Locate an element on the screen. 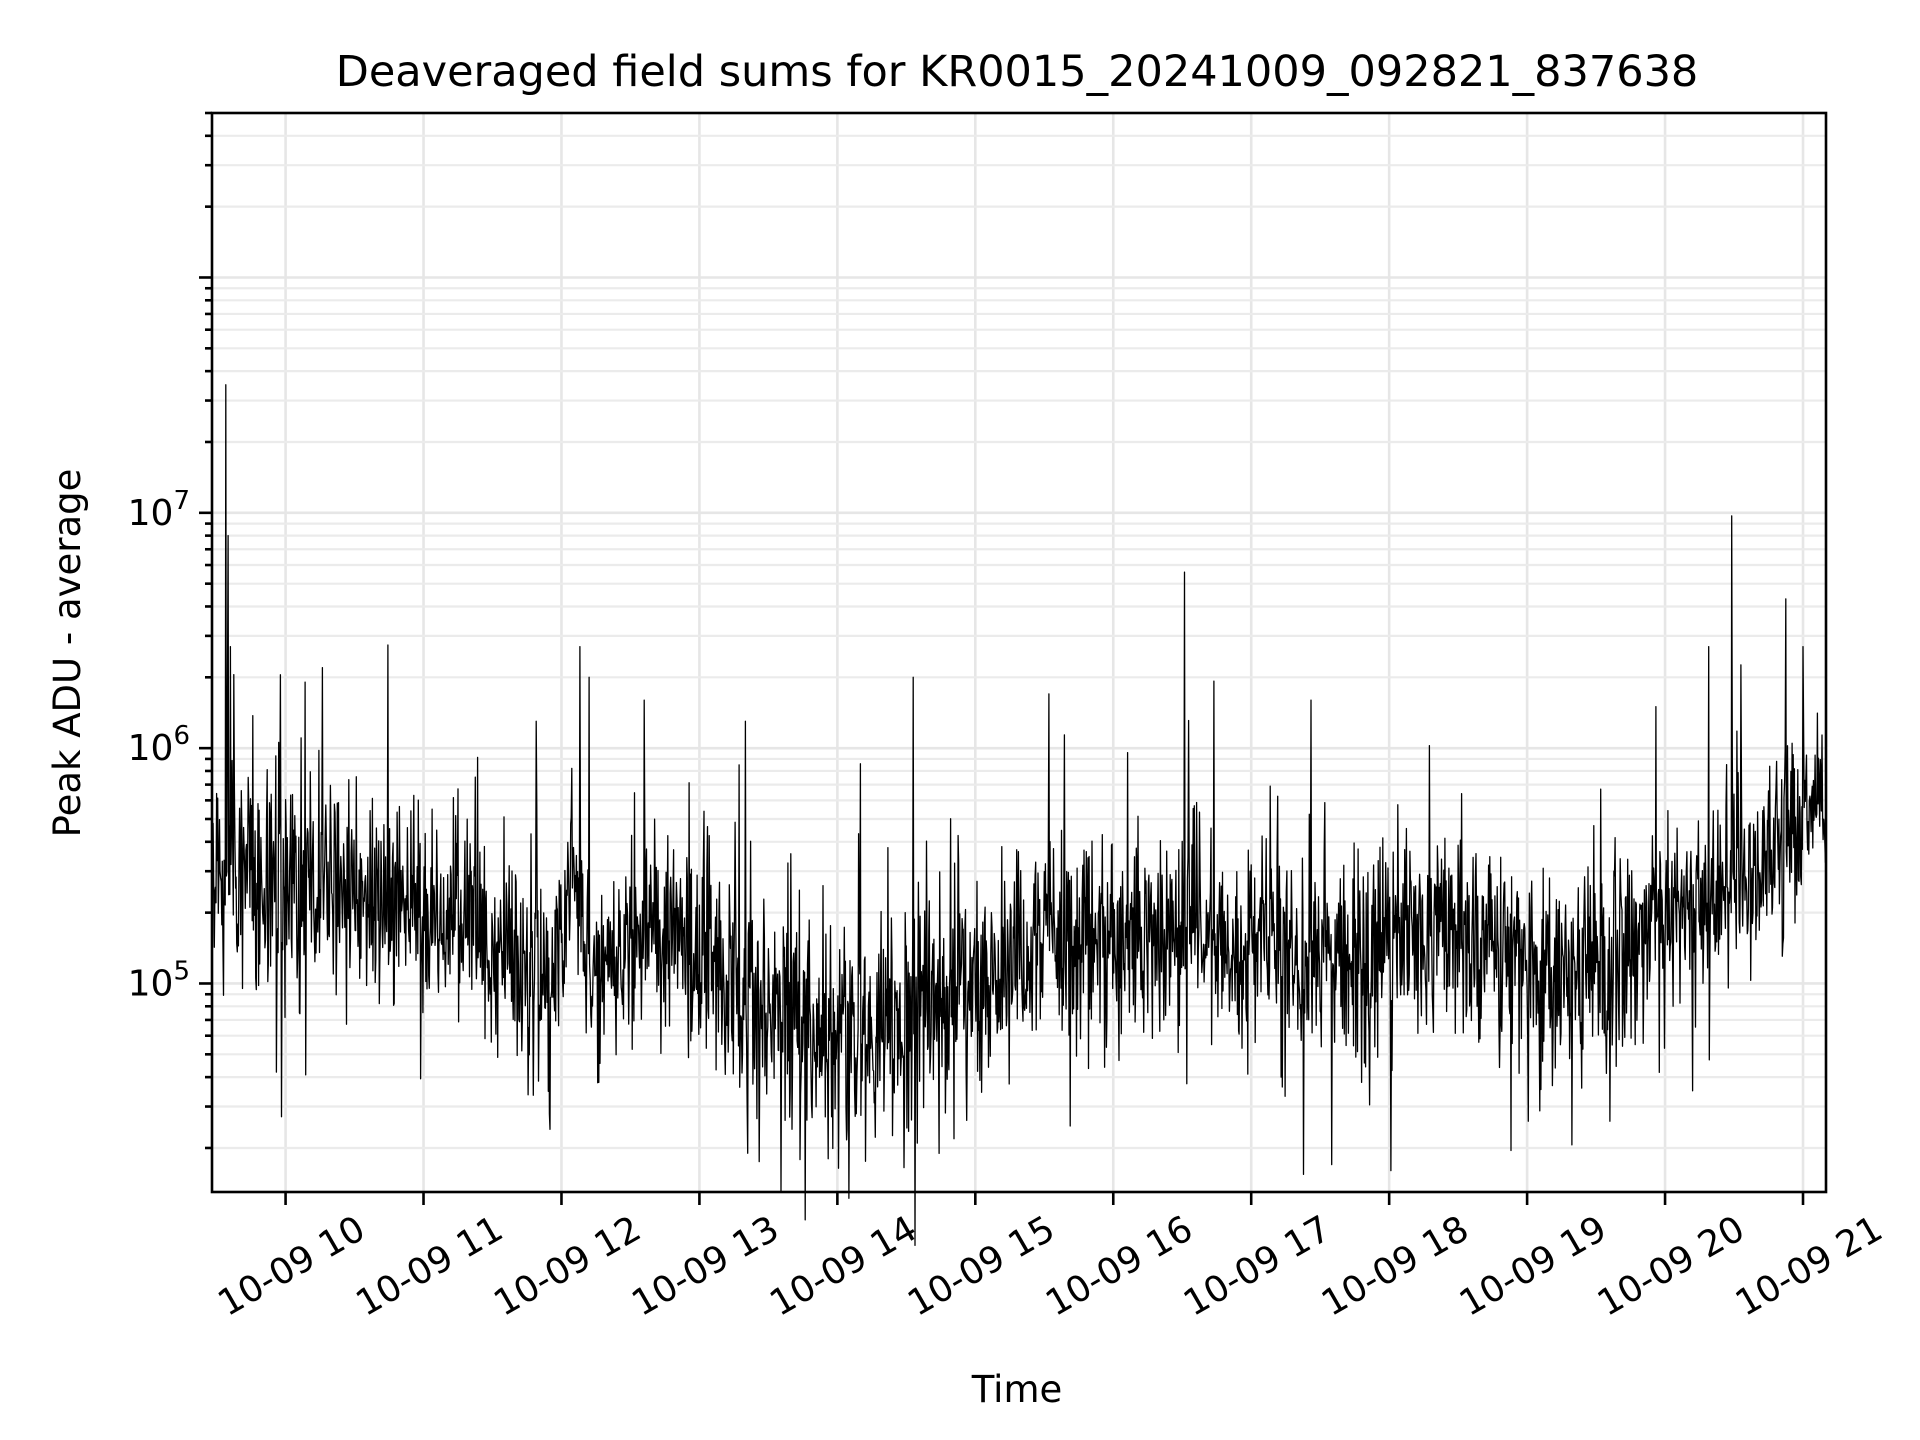 Image resolution: width=1920 pixels, height=1440 pixels. x-tick-label: 10-09 10 is located at coordinates (291, 1266).